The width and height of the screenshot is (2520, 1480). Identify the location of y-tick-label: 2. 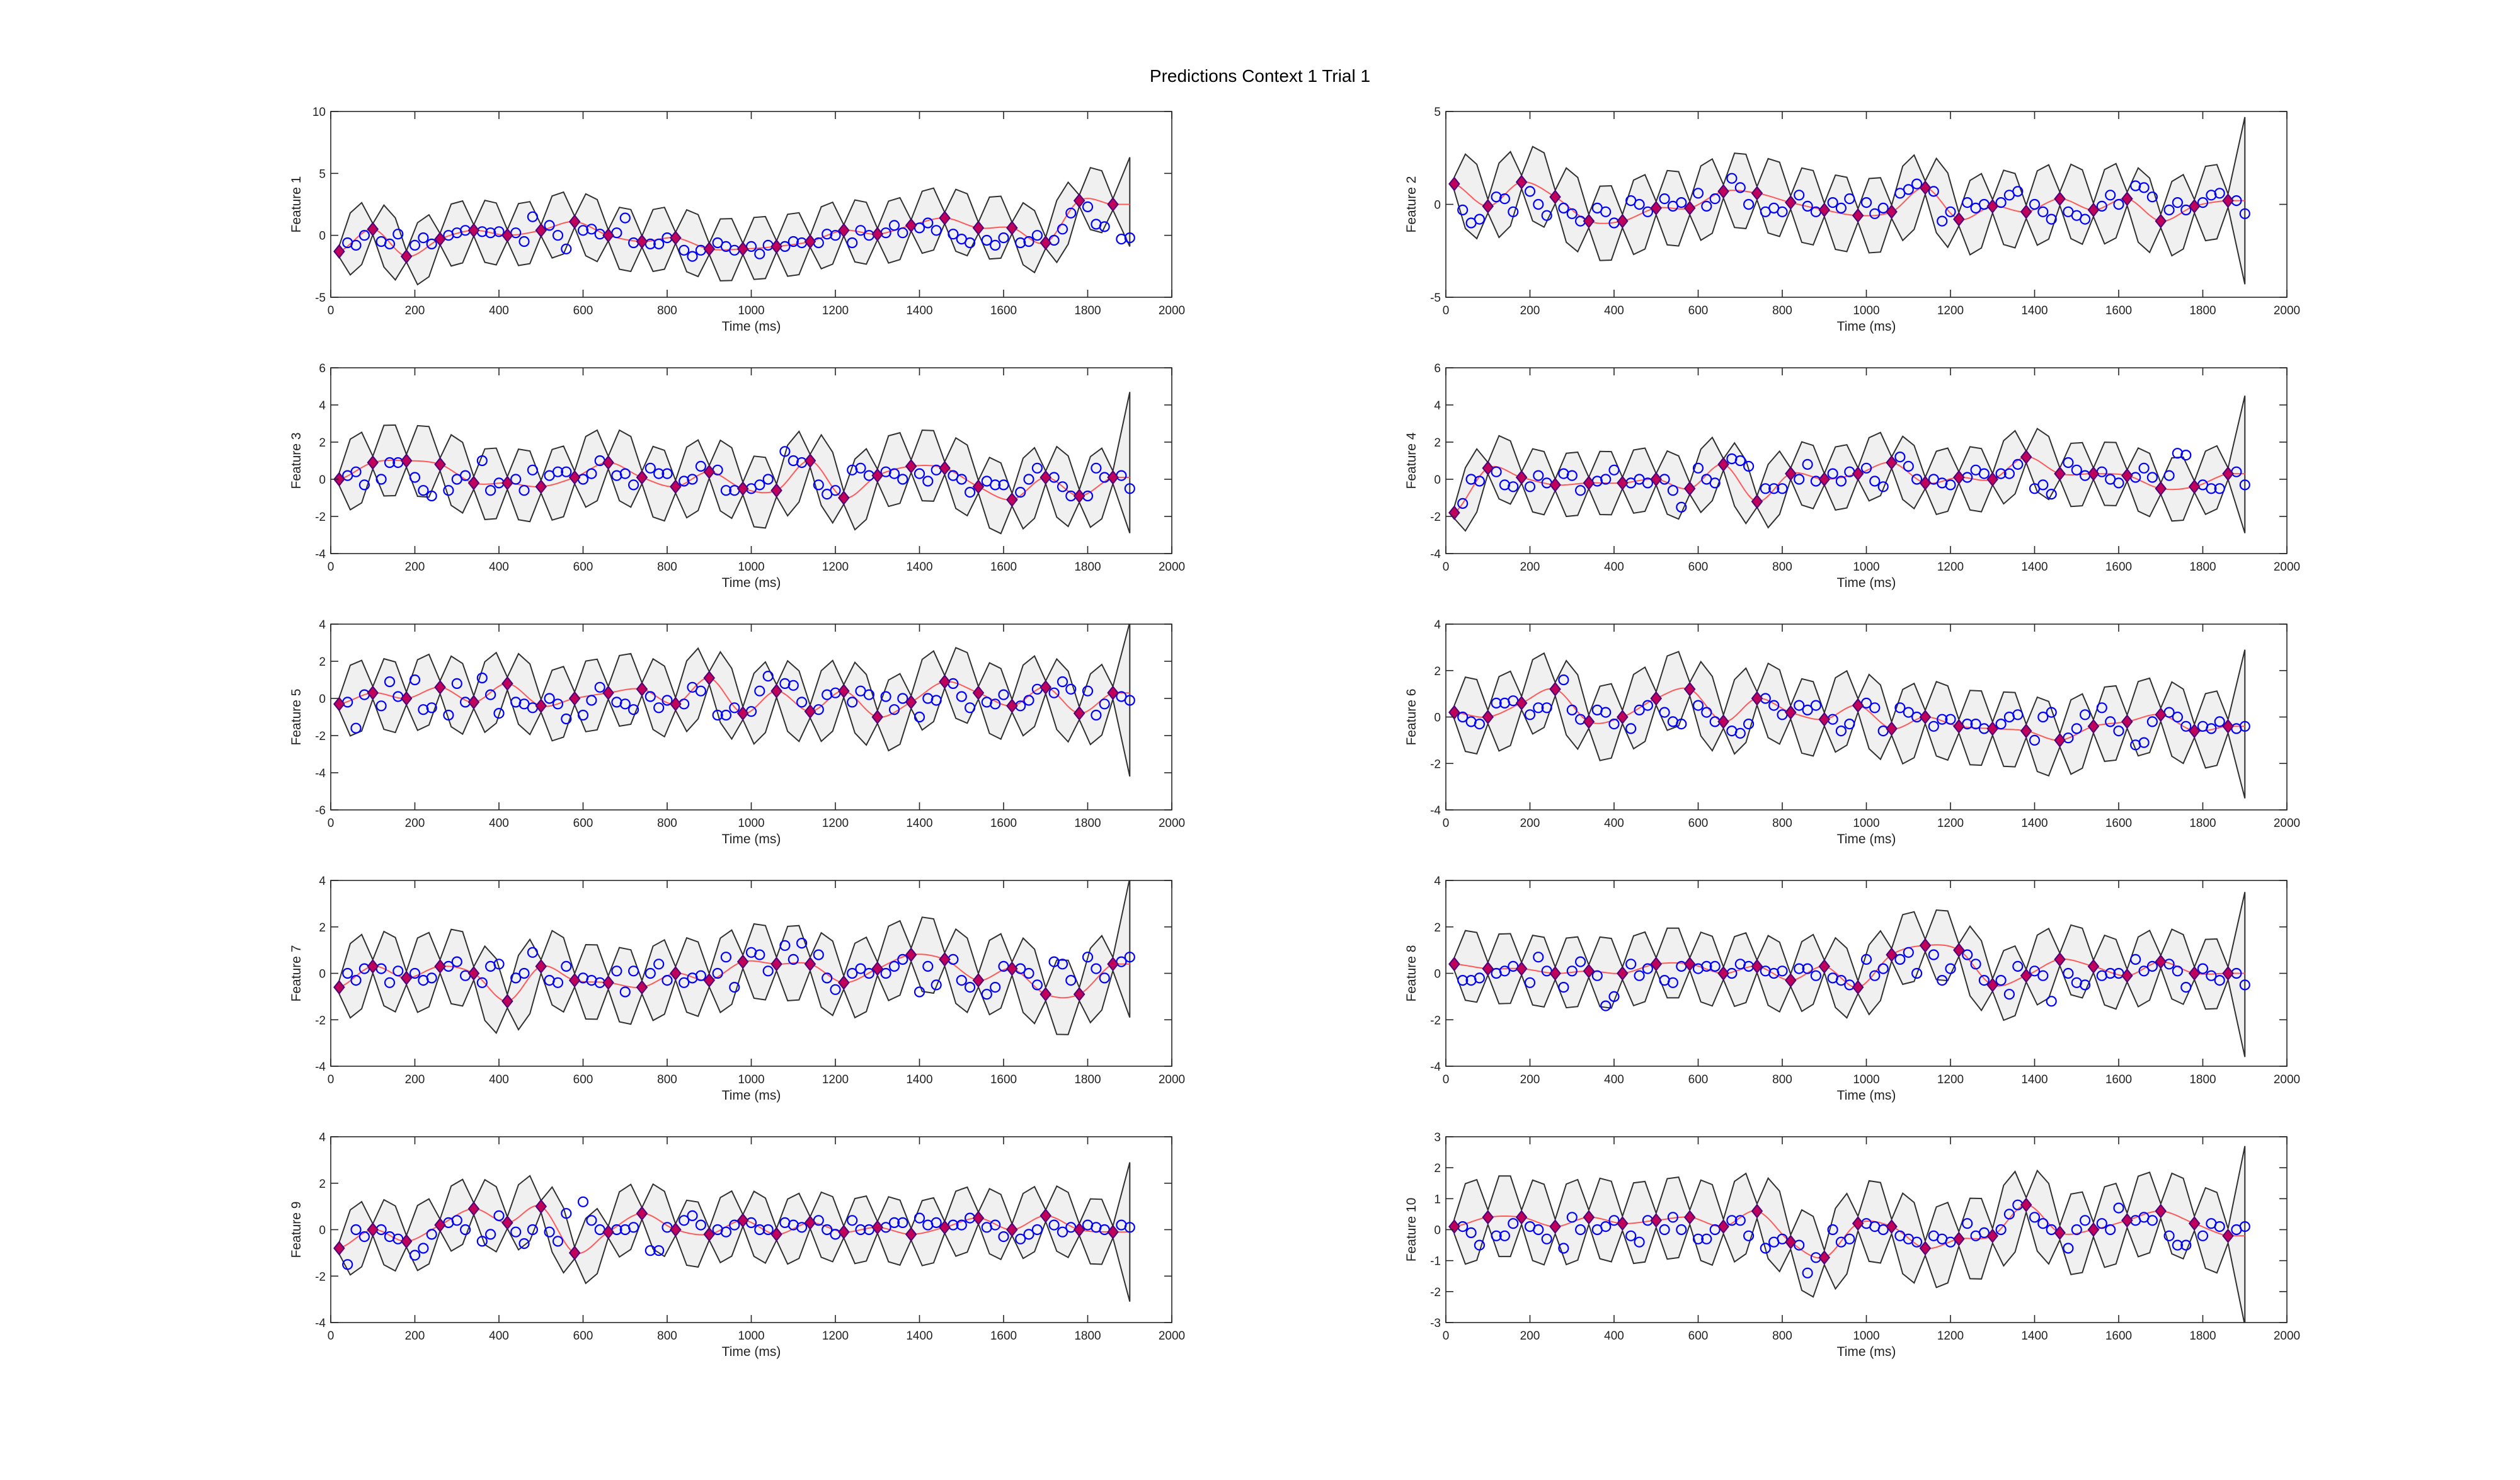
(322, 663).